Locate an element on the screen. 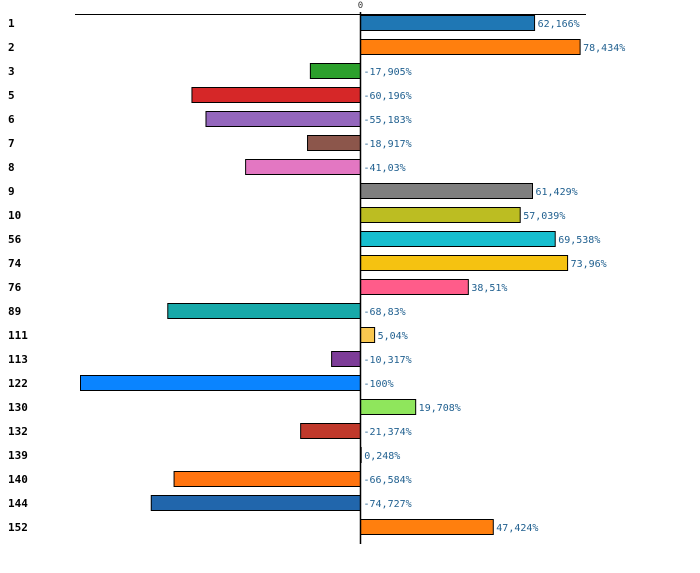 The image size is (700, 573). value-label: -10,317% is located at coordinates (388, 360).